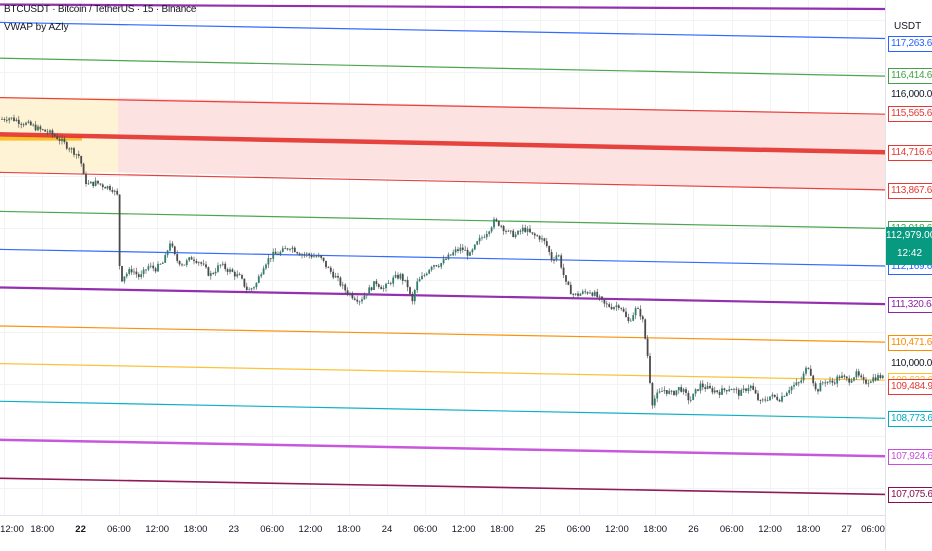  Describe the element at coordinates (909, 253) in the screenshot. I see `bar-countdown: 12:42` at that location.